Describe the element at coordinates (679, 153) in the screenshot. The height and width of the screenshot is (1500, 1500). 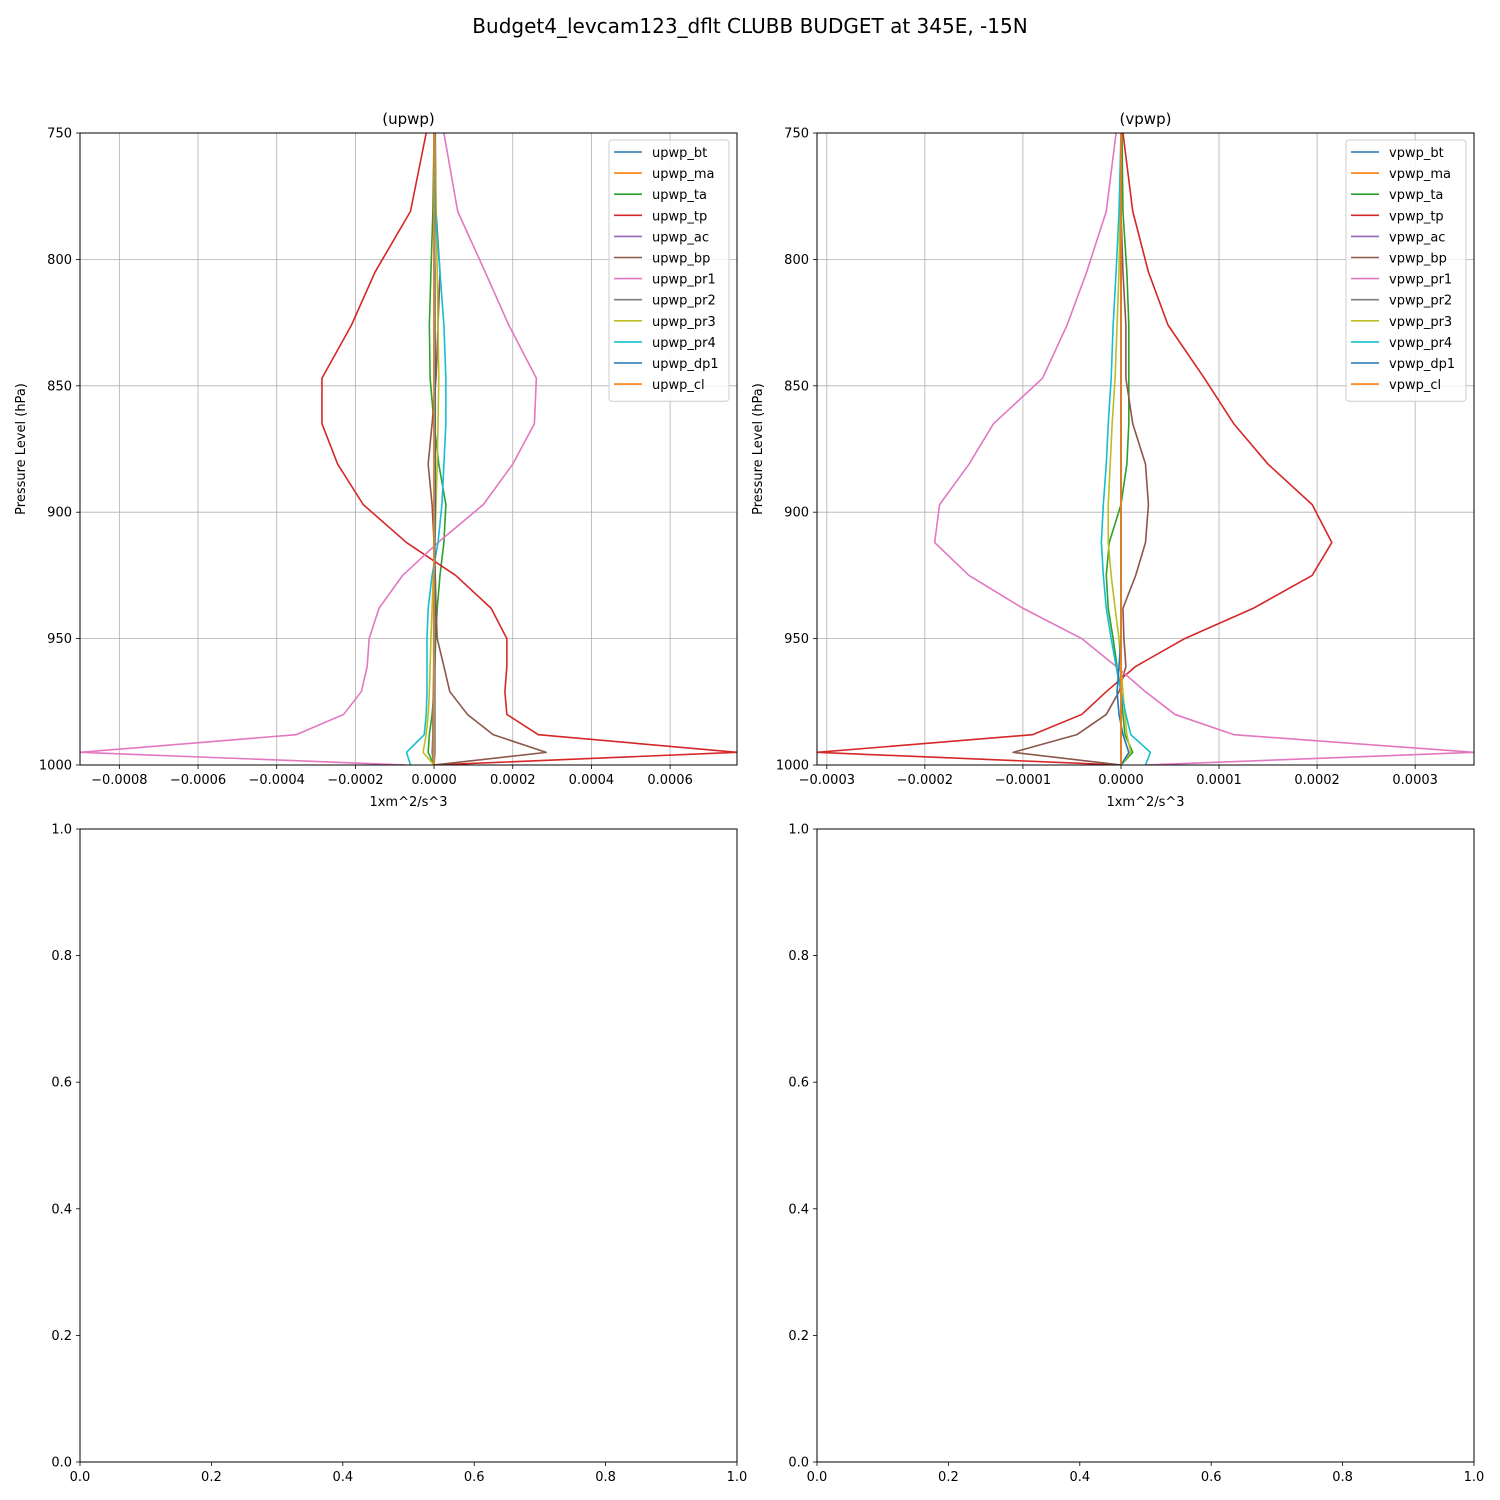
I see `legend-label-upwp_bt: upwp_bt` at that location.